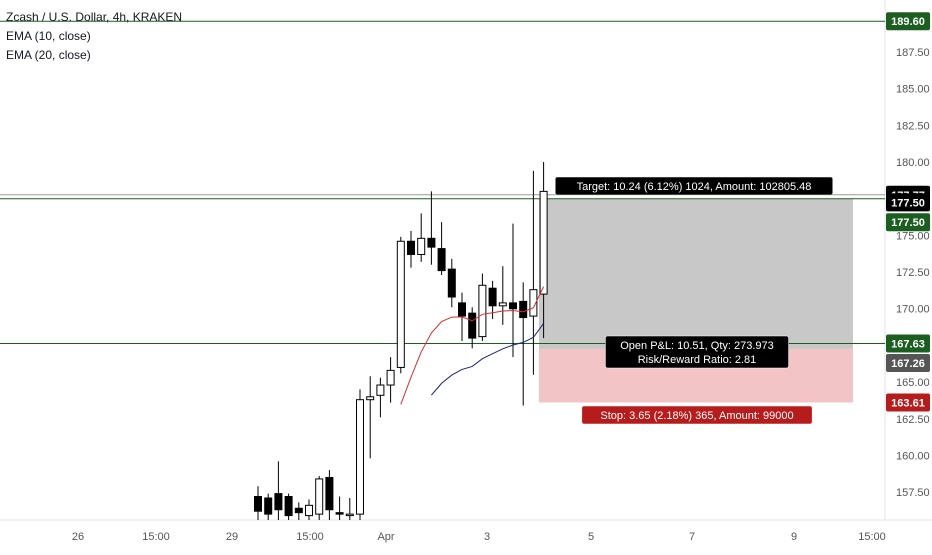 Image resolution: width=932 pixels, height=555 pixels. What do you see at coordinates (913, 53) in the screenshot?
I see `y-tick-label: 187.50` at bounding box center [913, 53].